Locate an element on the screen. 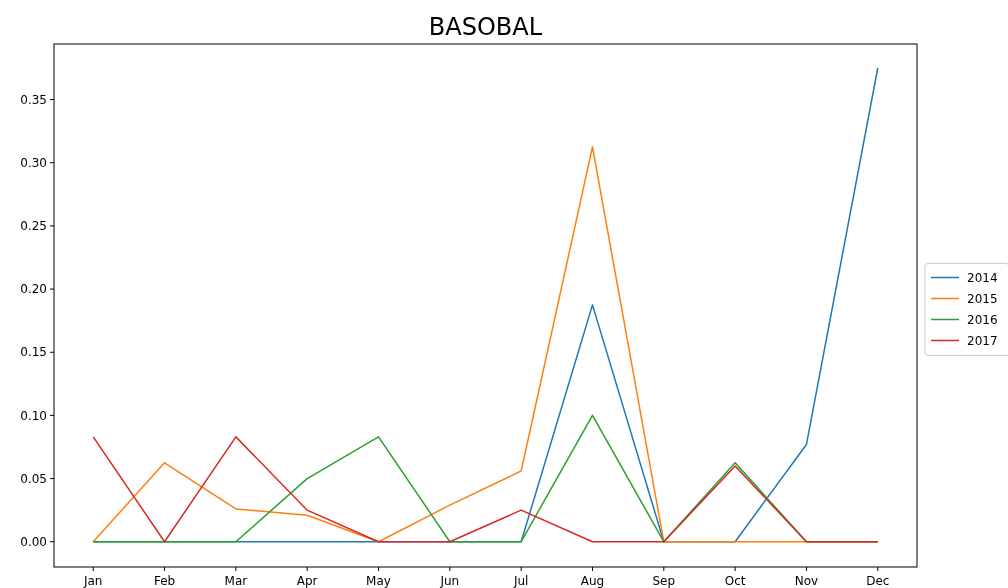 The image size is (1008, 588). legend-label: 2015 is located at coordinates (982, 298).